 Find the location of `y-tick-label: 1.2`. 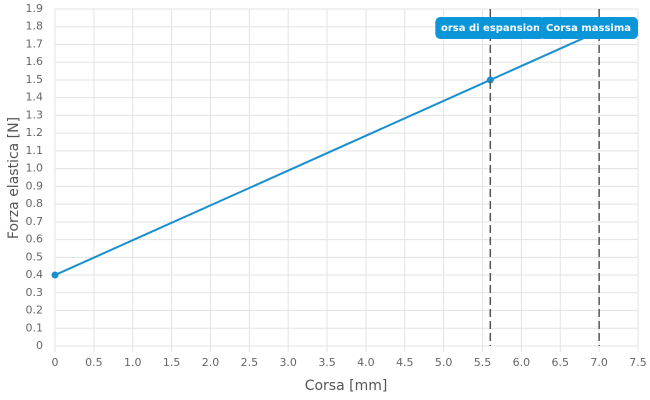

y-tick-label: 1.2 is located at coordinates (35, 132).